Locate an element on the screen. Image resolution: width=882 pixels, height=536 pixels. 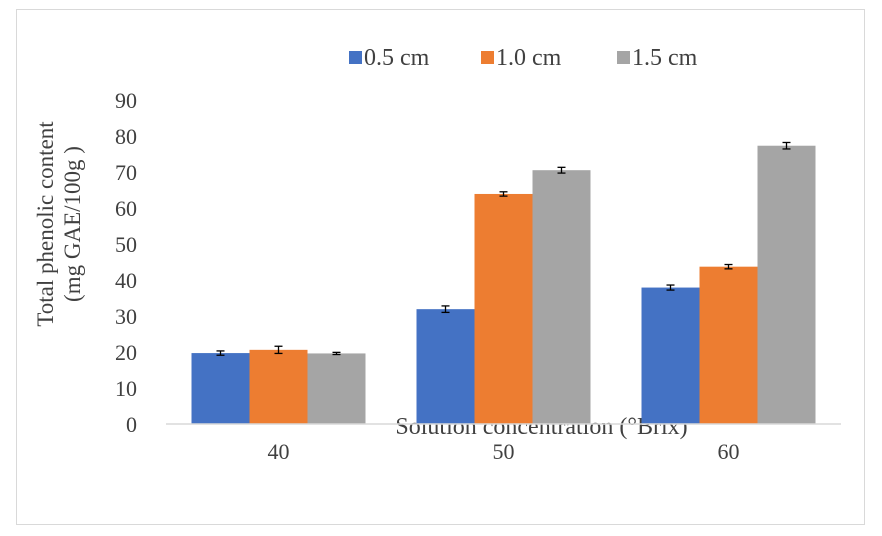
y-tick-label: 10 is located at coordinates (126, 388).